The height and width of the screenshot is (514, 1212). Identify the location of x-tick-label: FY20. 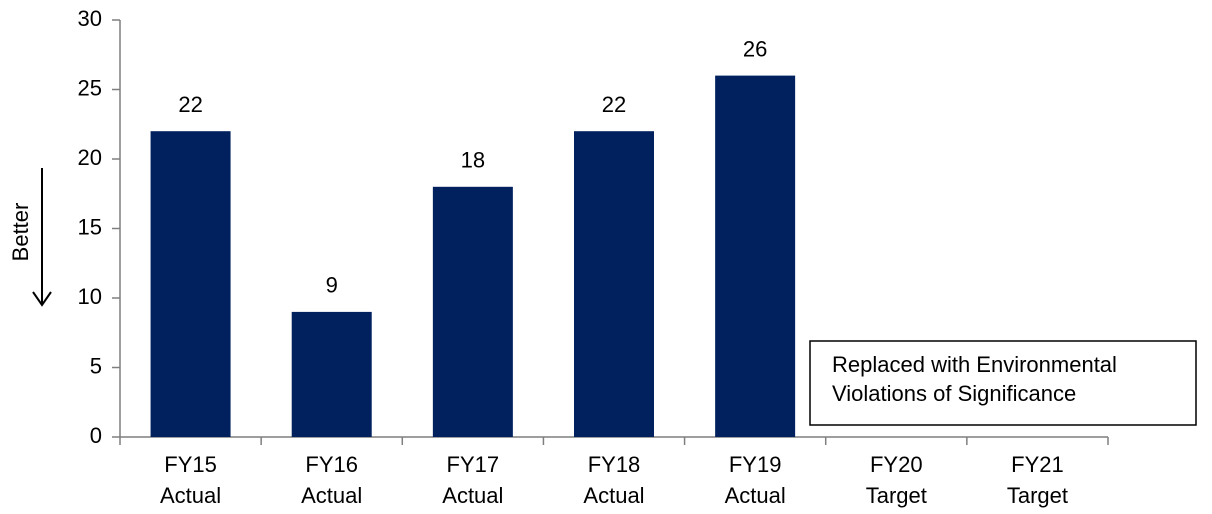
(896, 464).